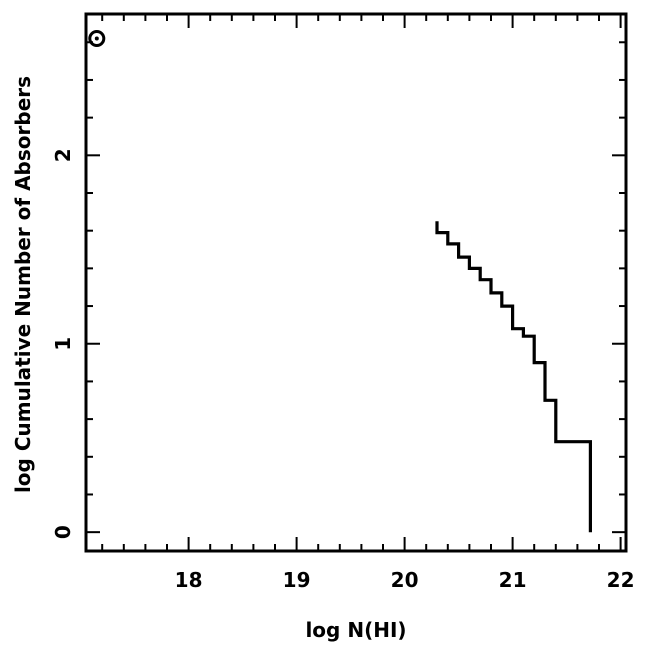 The width and height of the screenshot is (645, 645). What do you see at coordinates (355, 630) in the screenshot?
I see `x-axis-label: log N(HI)` at bounding box center [355, 630].